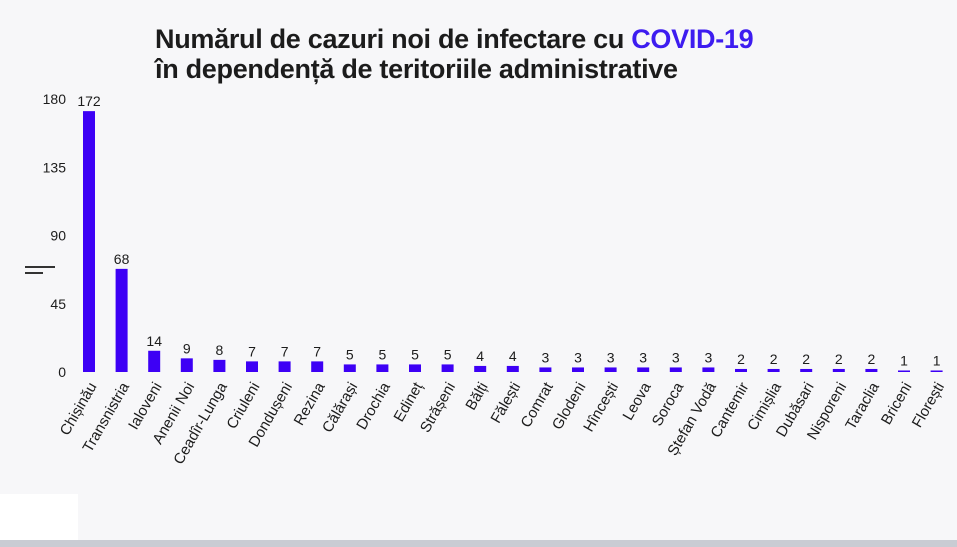 This screenshot has width=957, height=547. What do you see at coordinates (89, 101) in the screenshot?
I see `data-label: 172` at bounding box center [89, 101].